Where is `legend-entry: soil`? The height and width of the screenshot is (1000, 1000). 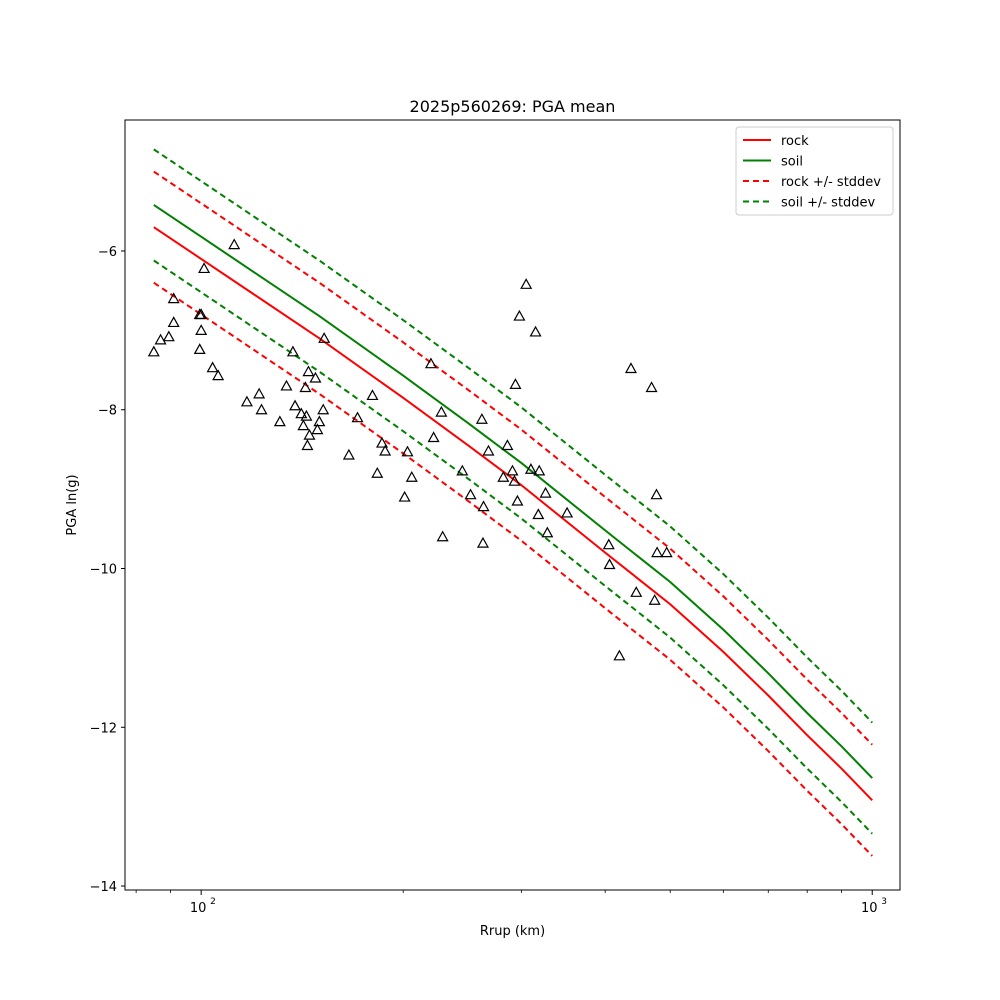 legend-entry: soil is located at coordinates (792, 162).